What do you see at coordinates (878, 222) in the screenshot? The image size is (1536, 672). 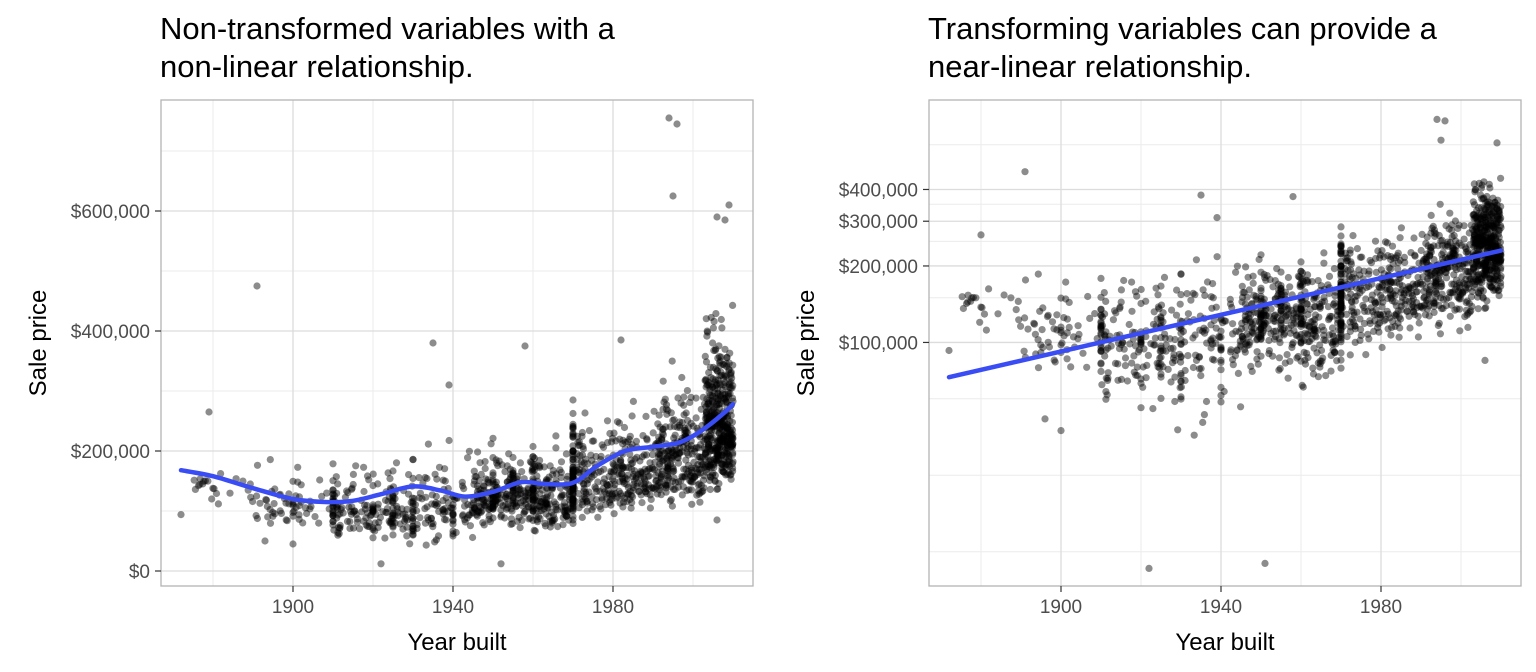 I see `chart-right-y-tick-label: $300,000` at bounding box center [878, 222].